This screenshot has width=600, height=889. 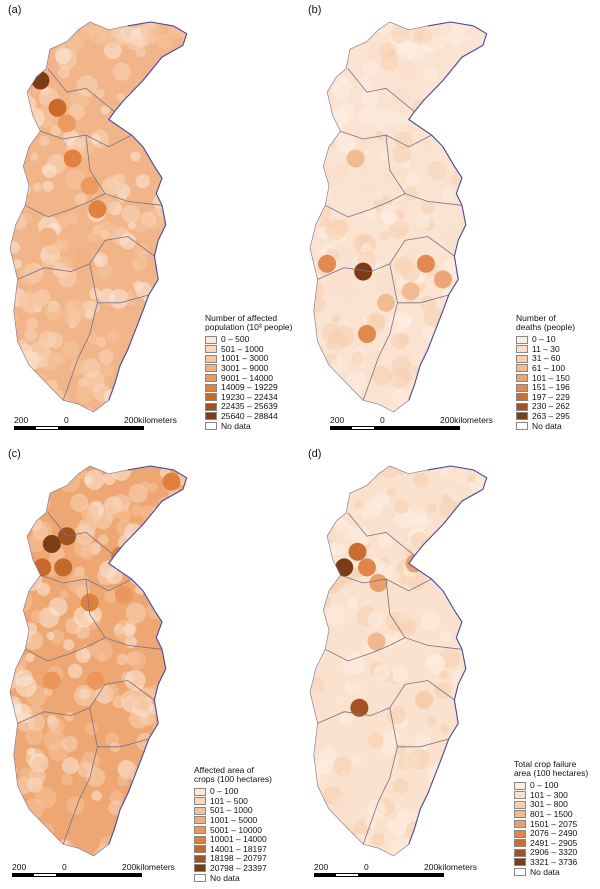 I want to click on legend-item: 101 – 500, so click(x=233, y=801).